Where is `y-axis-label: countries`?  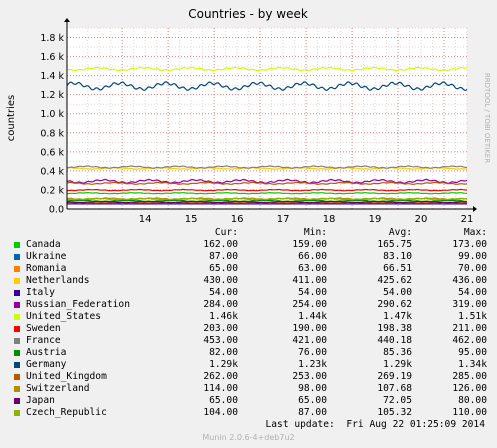 y-axis-label: countries is located at coordinates (11, 118).